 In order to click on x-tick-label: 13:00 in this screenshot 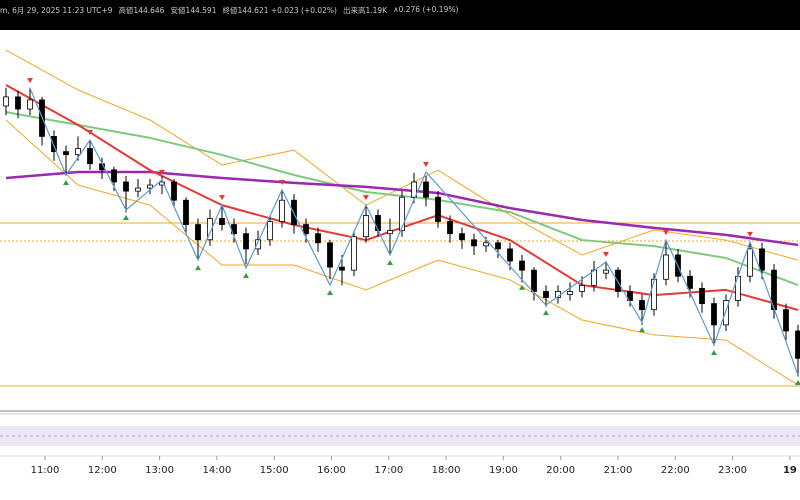, I will do `click(159, 470)`.